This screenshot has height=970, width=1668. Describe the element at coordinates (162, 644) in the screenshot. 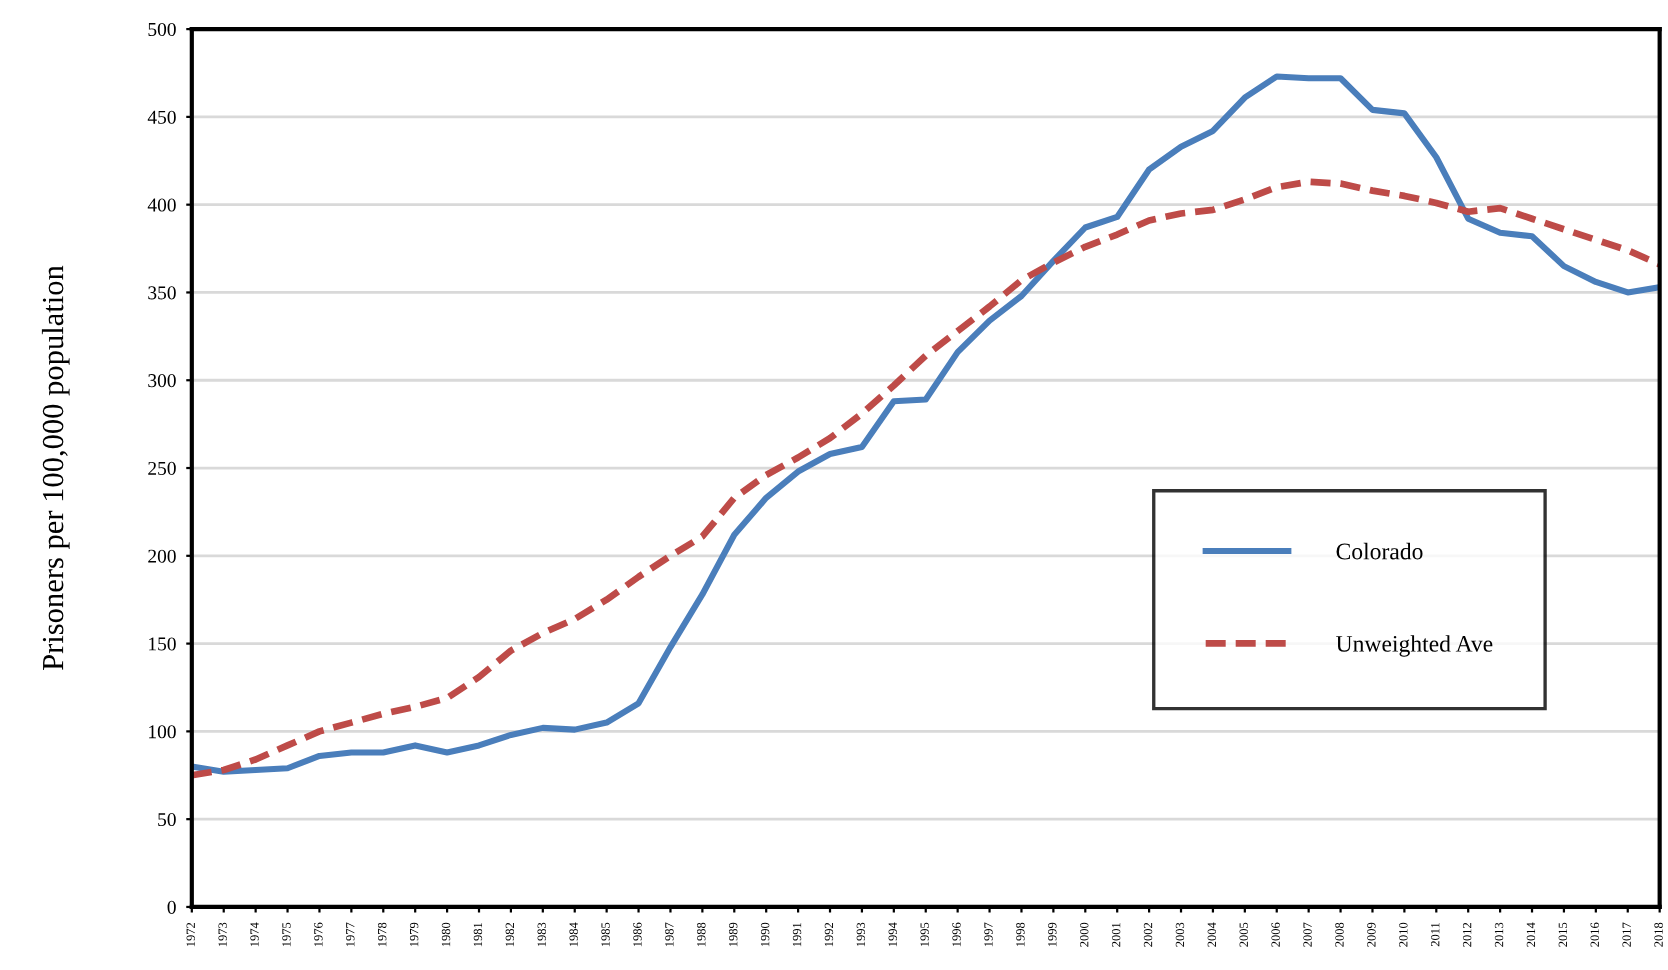

I see `y-tick-label: 150` at that location.